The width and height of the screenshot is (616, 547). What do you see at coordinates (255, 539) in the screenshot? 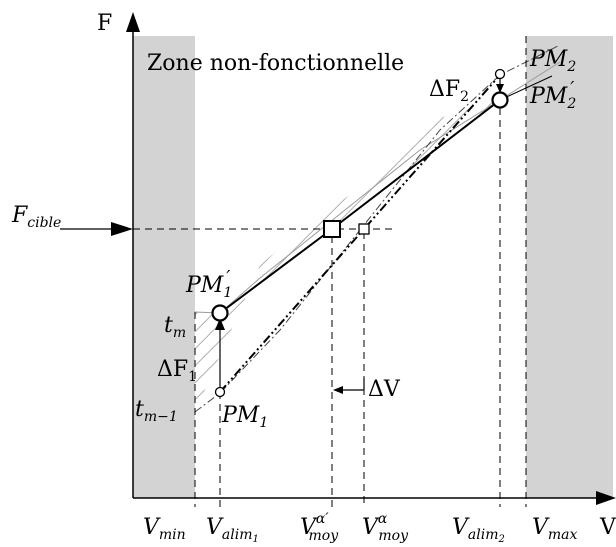
I see `valim1-subsub: 1` at bounding box center [255, 539].